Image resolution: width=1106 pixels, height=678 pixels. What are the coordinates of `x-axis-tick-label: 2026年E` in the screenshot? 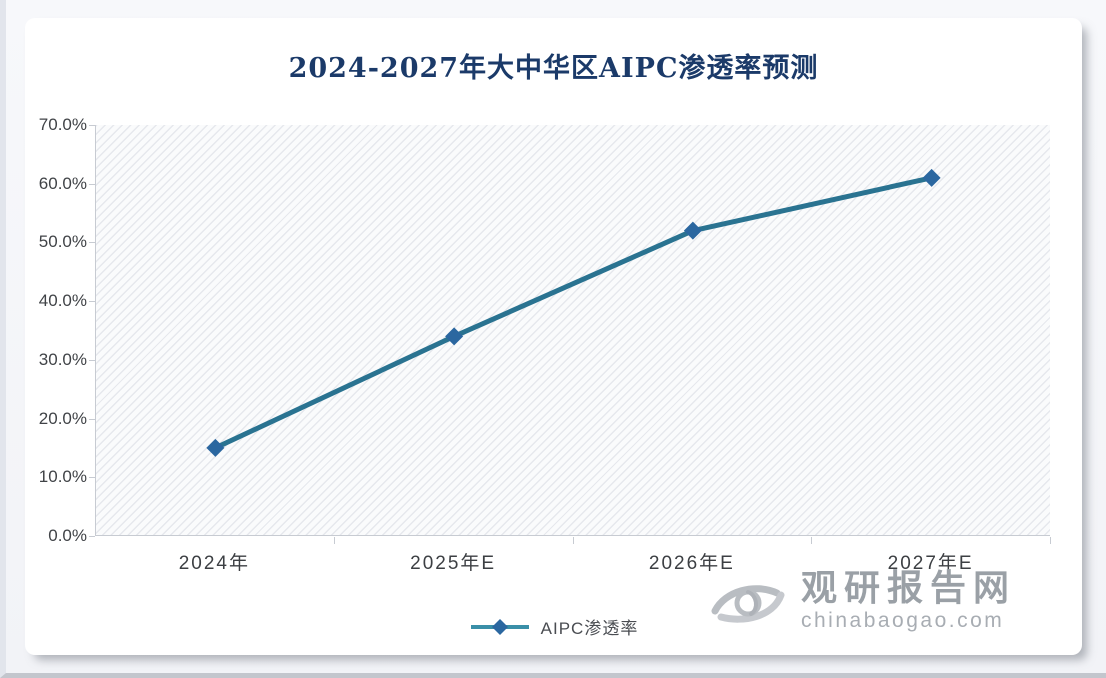 It's located at (691, 563).